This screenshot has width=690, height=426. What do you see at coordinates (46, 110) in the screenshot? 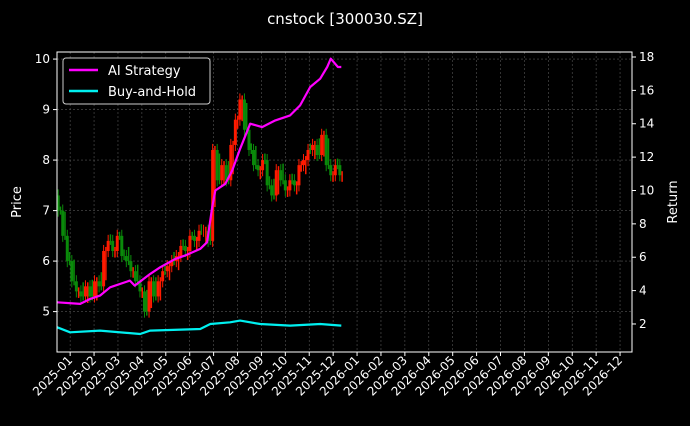
I see `y-tick-label: 9` at bounding box center [46, 110].